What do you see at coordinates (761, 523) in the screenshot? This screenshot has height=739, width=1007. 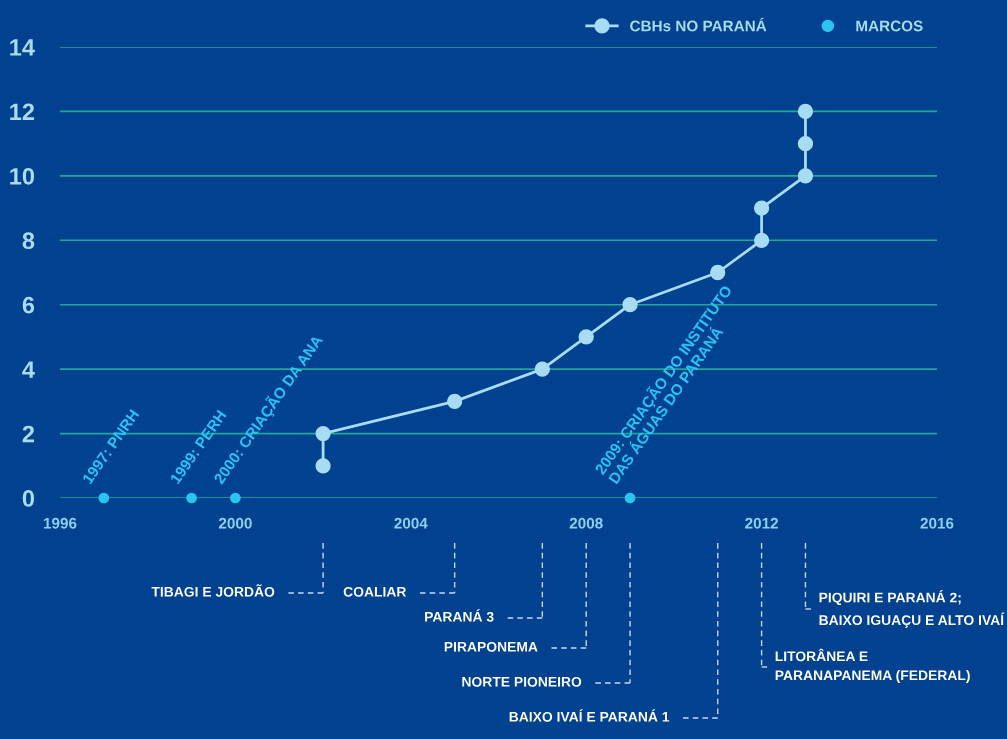 I see `x-tick-label: 2012` at bounding box center [761, 523].